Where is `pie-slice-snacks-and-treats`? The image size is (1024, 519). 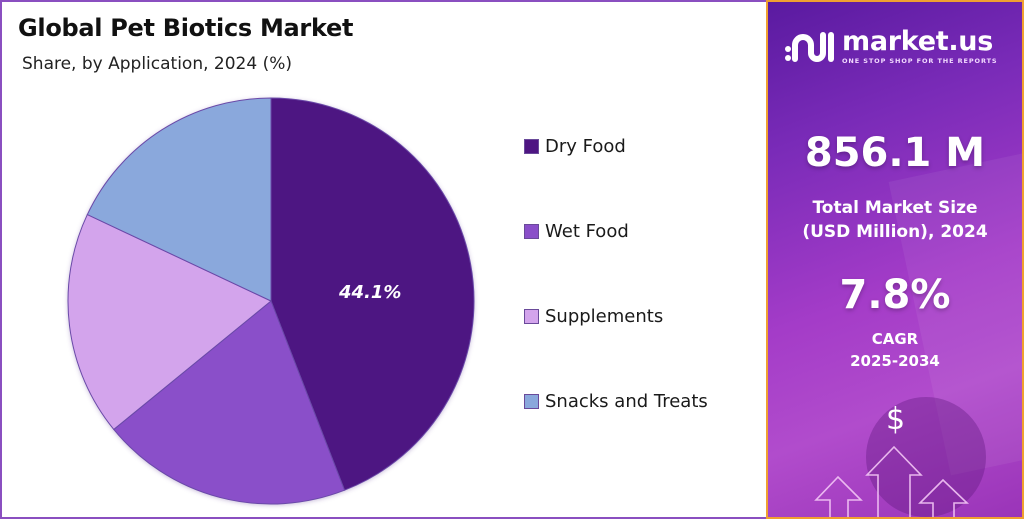 pie-slice-snacks-and-treats is located at coordinates (179, 199).